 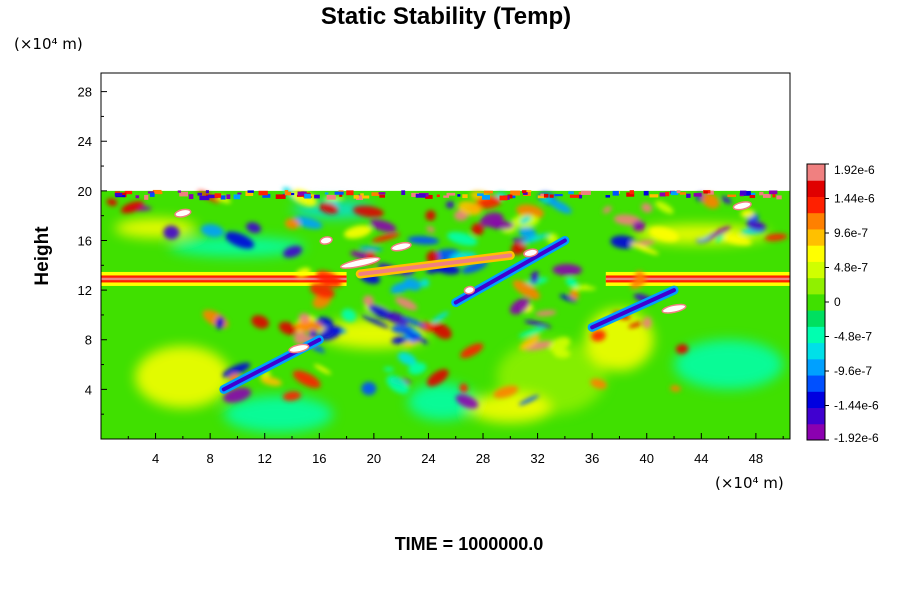 I want to click on x-tick-label: 44, so click(x=701, y=458).